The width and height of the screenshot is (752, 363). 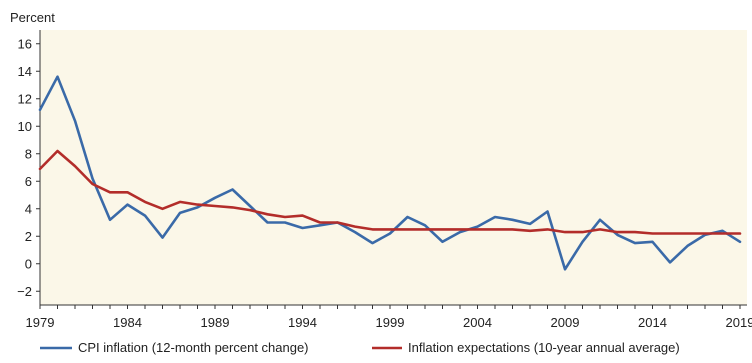 What do you see at coordinates (127, 322) in the screenshot?
I see `x-tick-label: 1984` at bounding box center [127, 322].